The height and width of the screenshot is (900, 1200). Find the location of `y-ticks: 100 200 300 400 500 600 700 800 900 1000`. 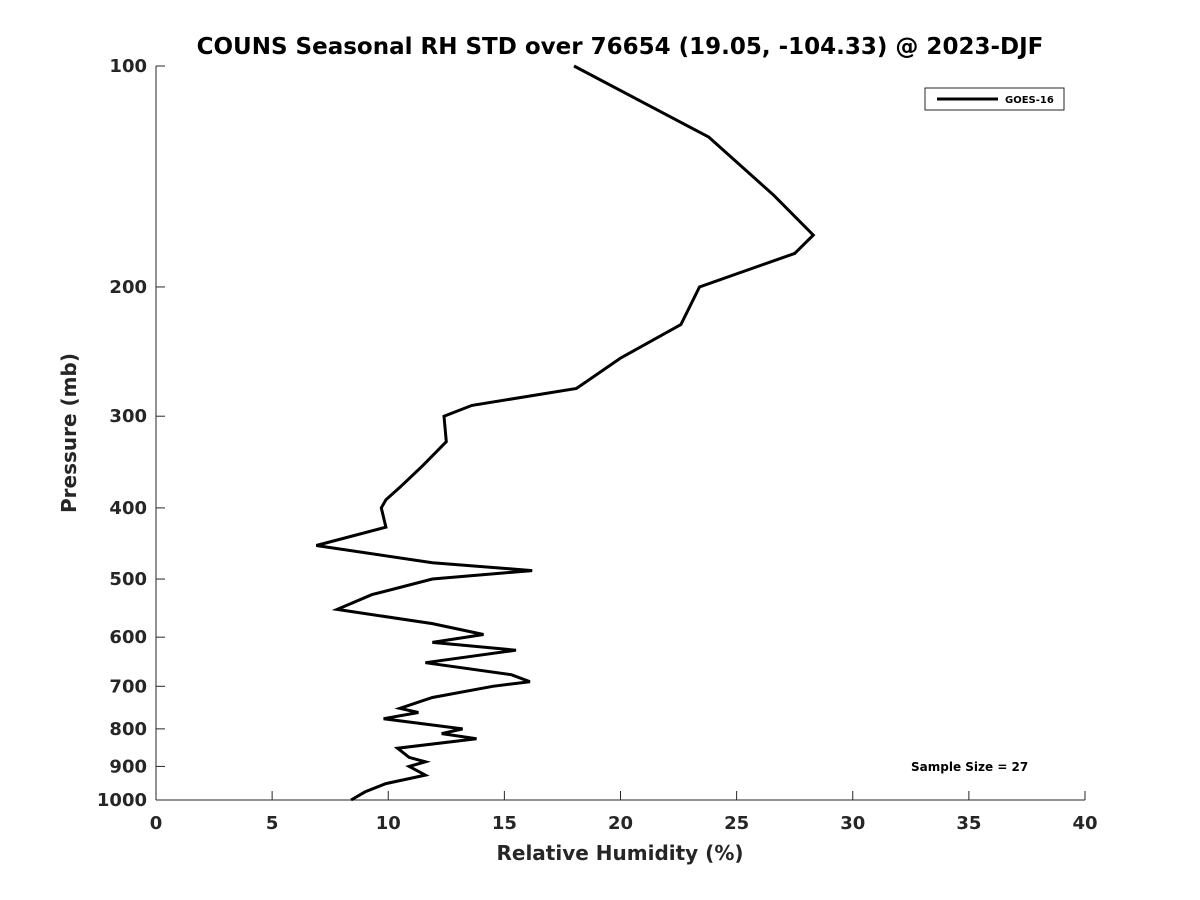

y-ticks: 100 200 300 400 500 600 700 800 900 1000 is located at coordinates (131, 433).